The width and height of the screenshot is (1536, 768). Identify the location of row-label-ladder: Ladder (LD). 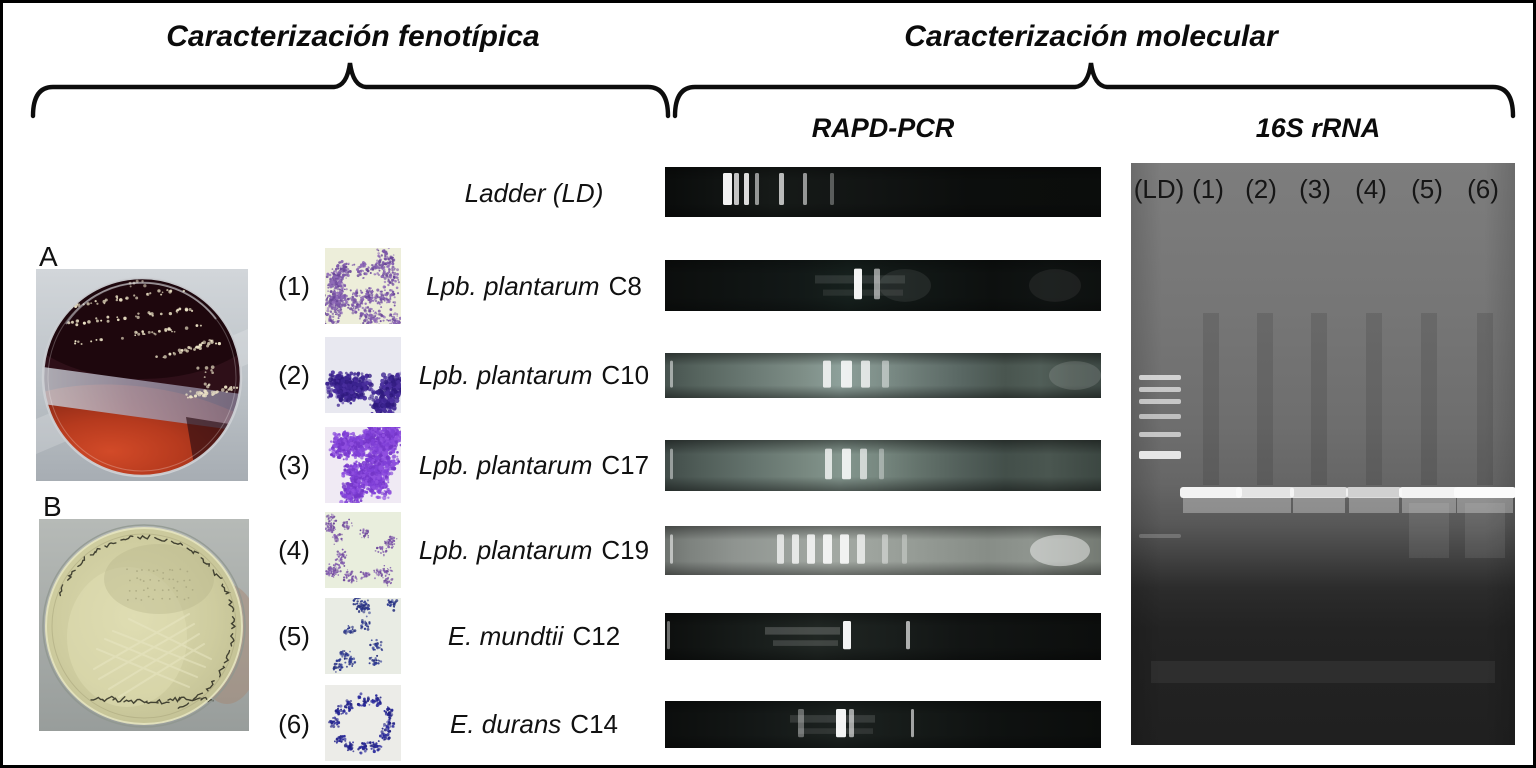
(534, 193).